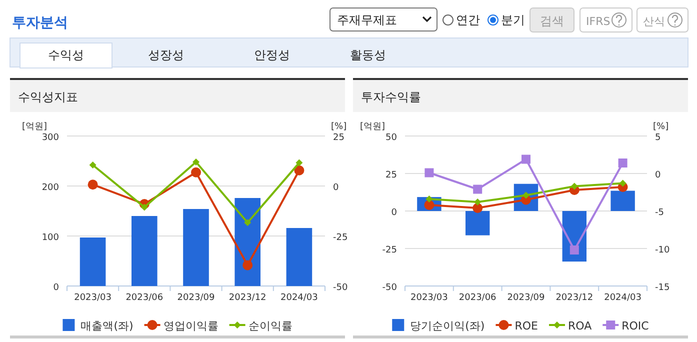  I want to click on text: 산식, so click(654, 21).